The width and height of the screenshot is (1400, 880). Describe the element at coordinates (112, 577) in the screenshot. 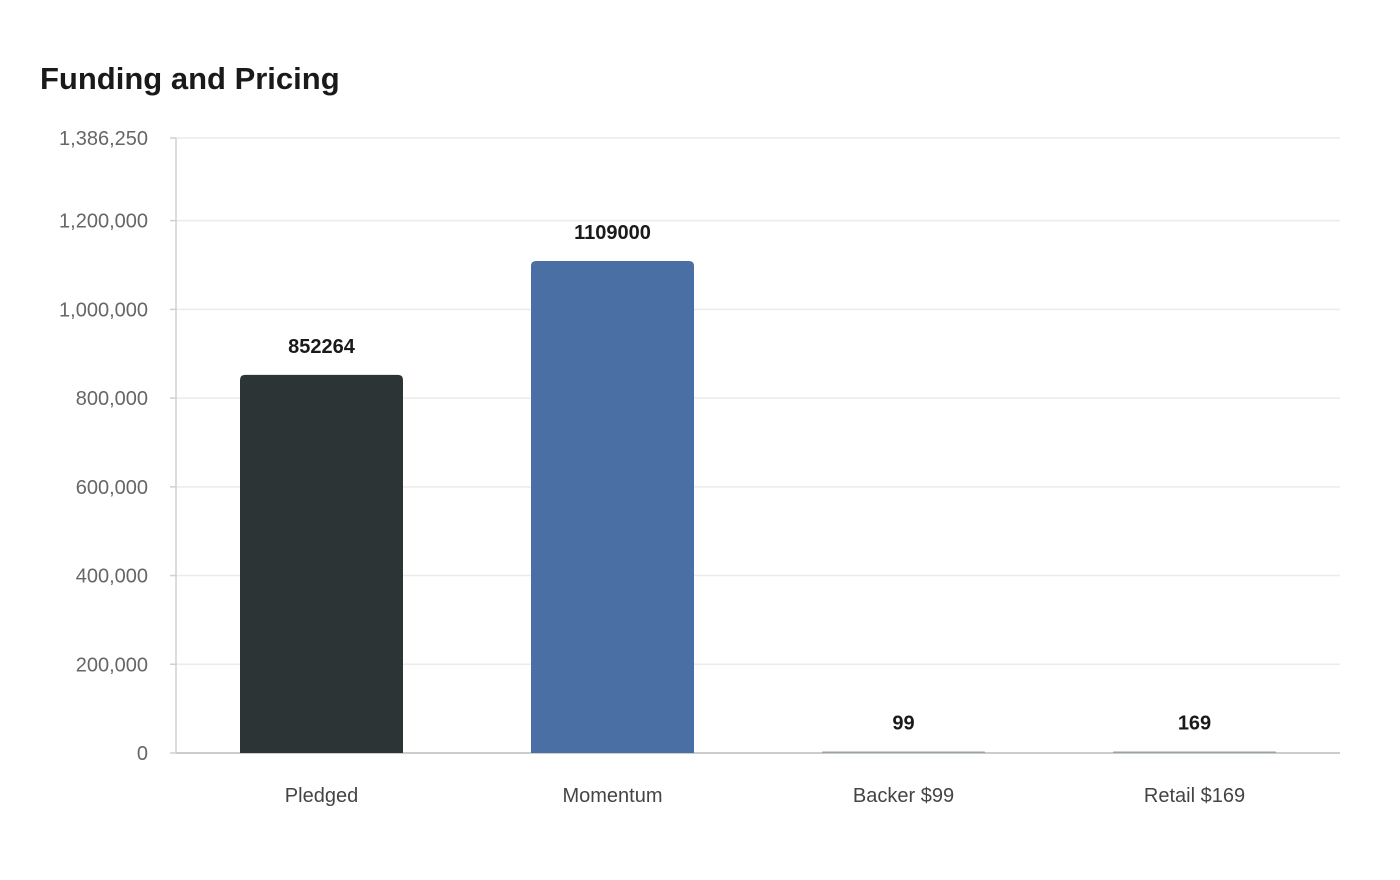

I see `y-tick-label: 400,000` at that location.